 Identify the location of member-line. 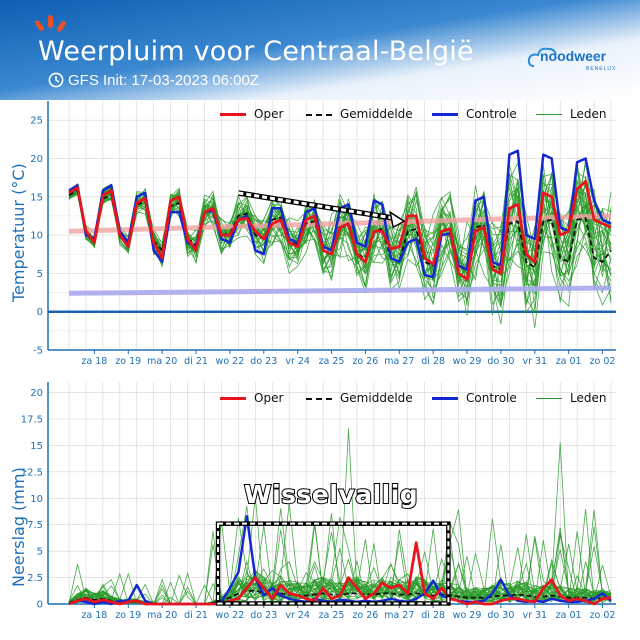
(340, 566).